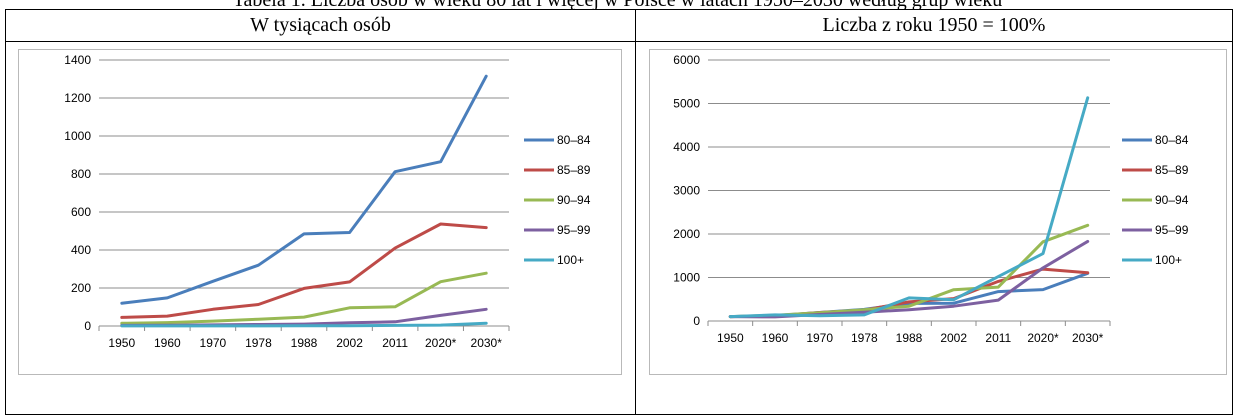  I want to click on y-tick-label: 1400, so click(77, 60).